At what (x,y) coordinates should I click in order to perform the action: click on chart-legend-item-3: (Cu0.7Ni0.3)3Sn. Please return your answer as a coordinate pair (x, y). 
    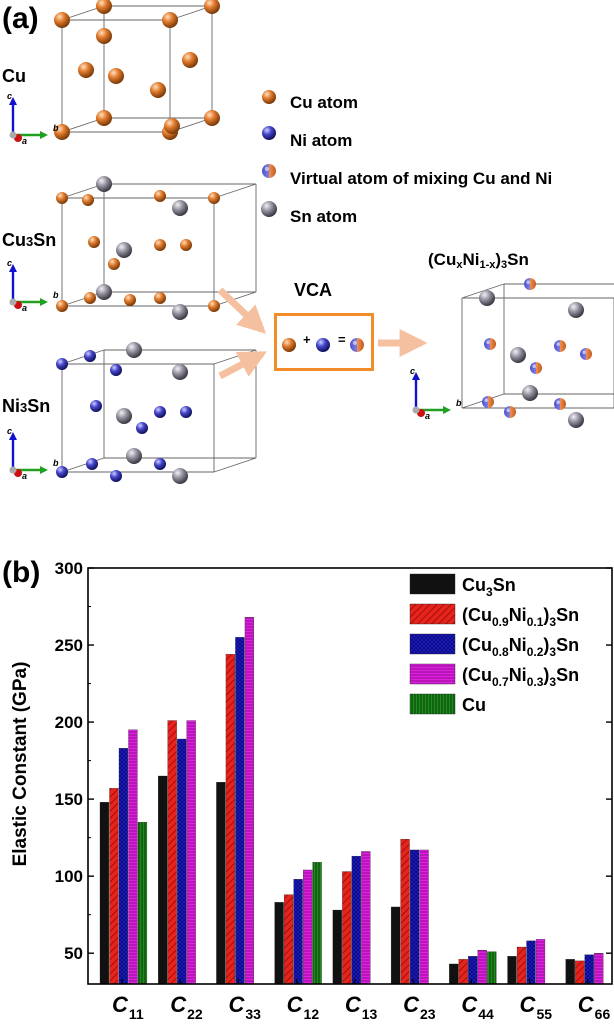
    Looking at the image, I should click on (494, 676).